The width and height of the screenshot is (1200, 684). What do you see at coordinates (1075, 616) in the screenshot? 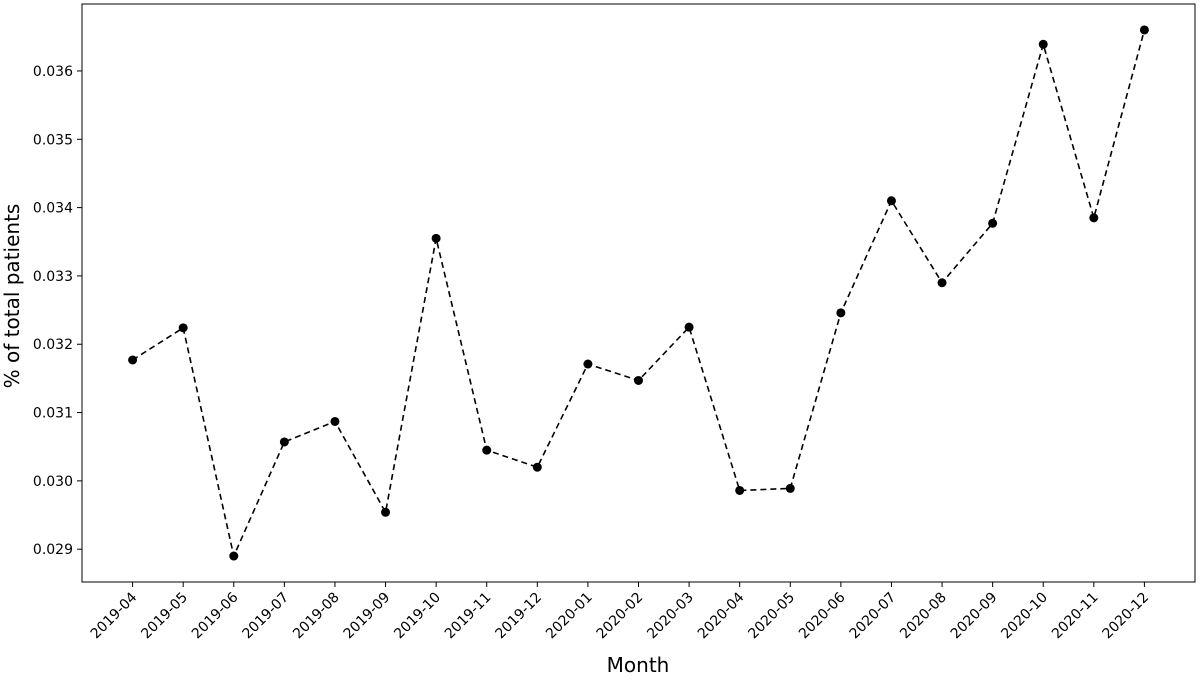
I see `x-tick-label: 2020-11` at bounding box center [1075, 616].